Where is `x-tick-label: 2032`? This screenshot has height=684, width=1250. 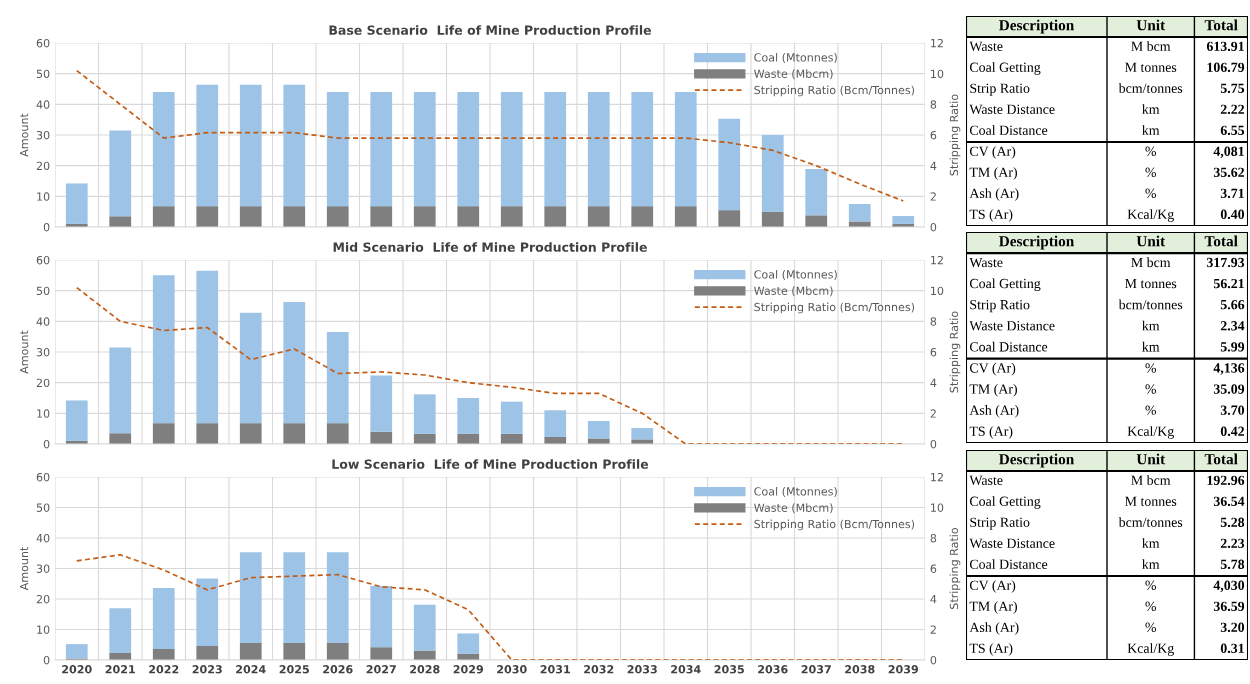
x-tick-label: 2032 is located at coordinates (599, 669).